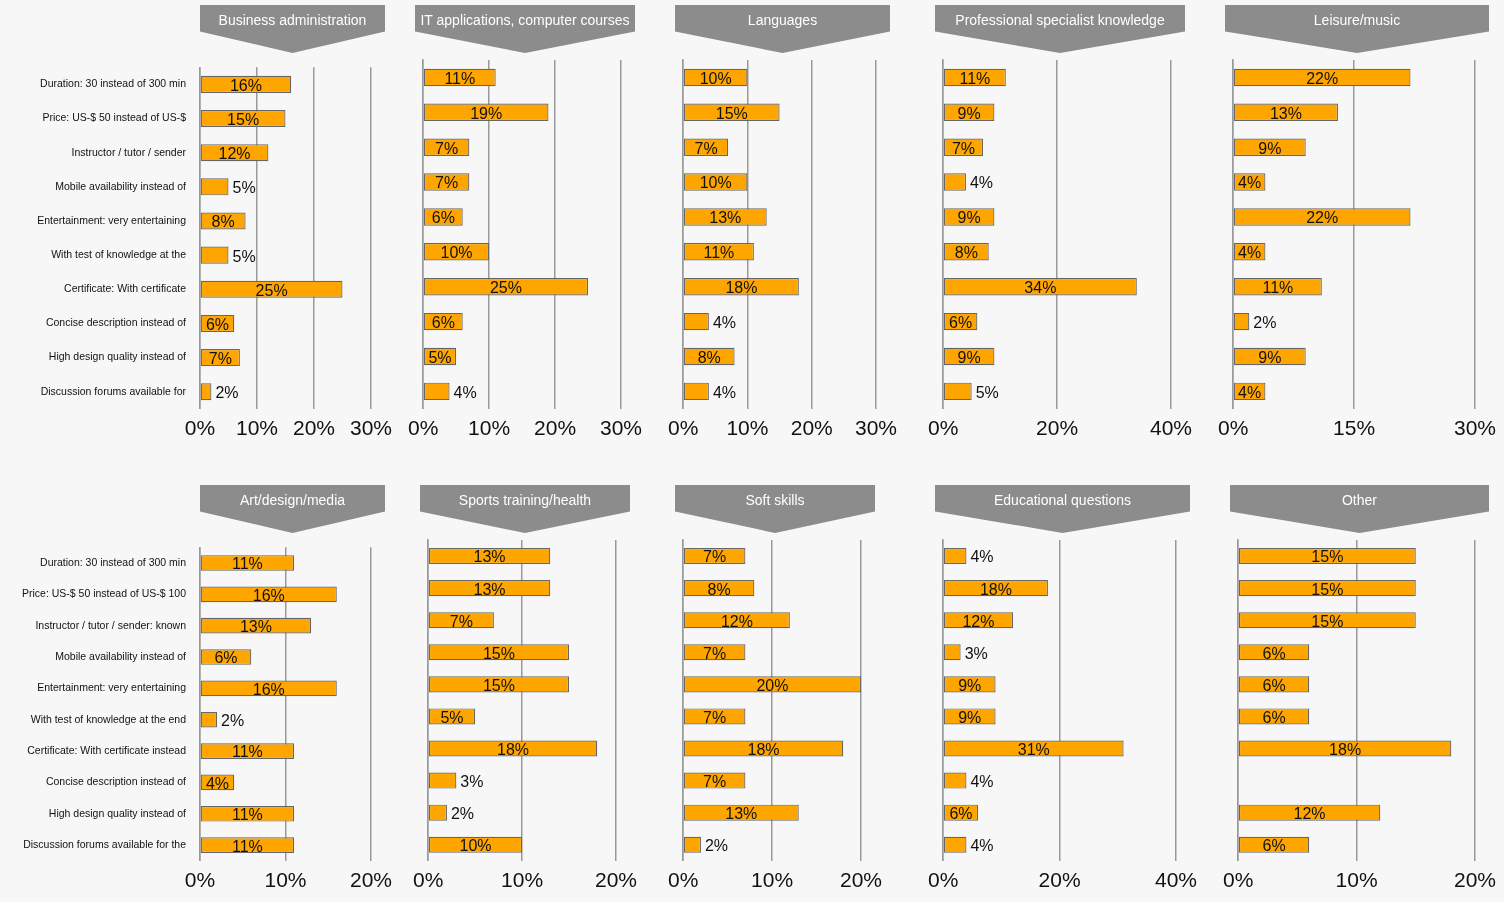 This screenshot has width=1504, height=902. What do you see at coordinates (121, 185) in the screenshot?
I see `y-tick-label: Mobile availability instead of` at bounding box center [121, 185].